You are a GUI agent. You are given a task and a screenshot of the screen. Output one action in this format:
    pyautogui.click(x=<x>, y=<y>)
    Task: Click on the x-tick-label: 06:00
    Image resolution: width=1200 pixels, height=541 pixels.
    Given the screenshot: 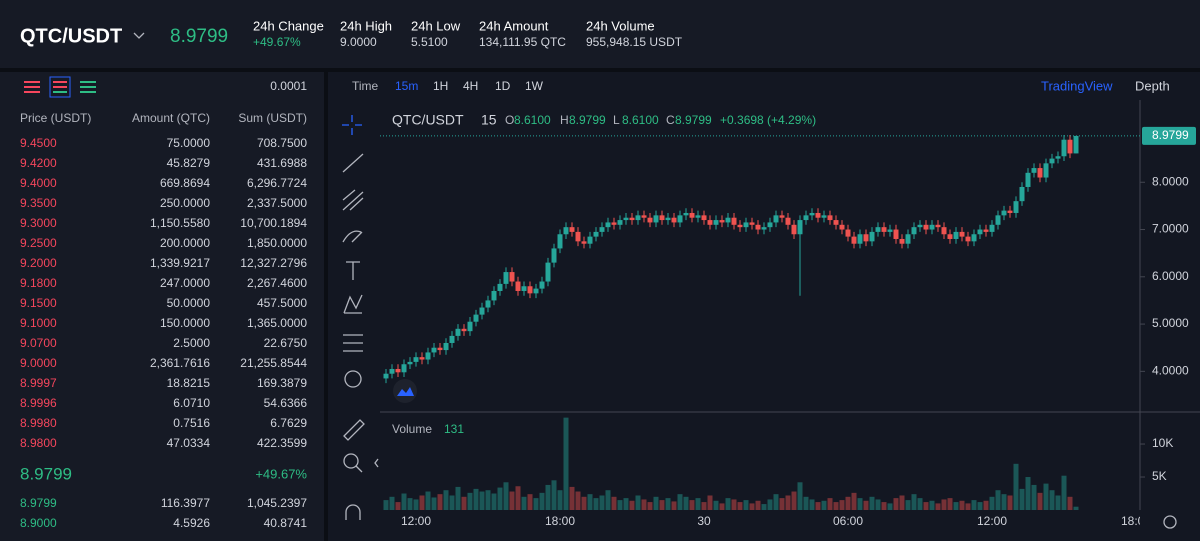 What is the action you would take?
    pyautogui.click(x=848, y=521)
    